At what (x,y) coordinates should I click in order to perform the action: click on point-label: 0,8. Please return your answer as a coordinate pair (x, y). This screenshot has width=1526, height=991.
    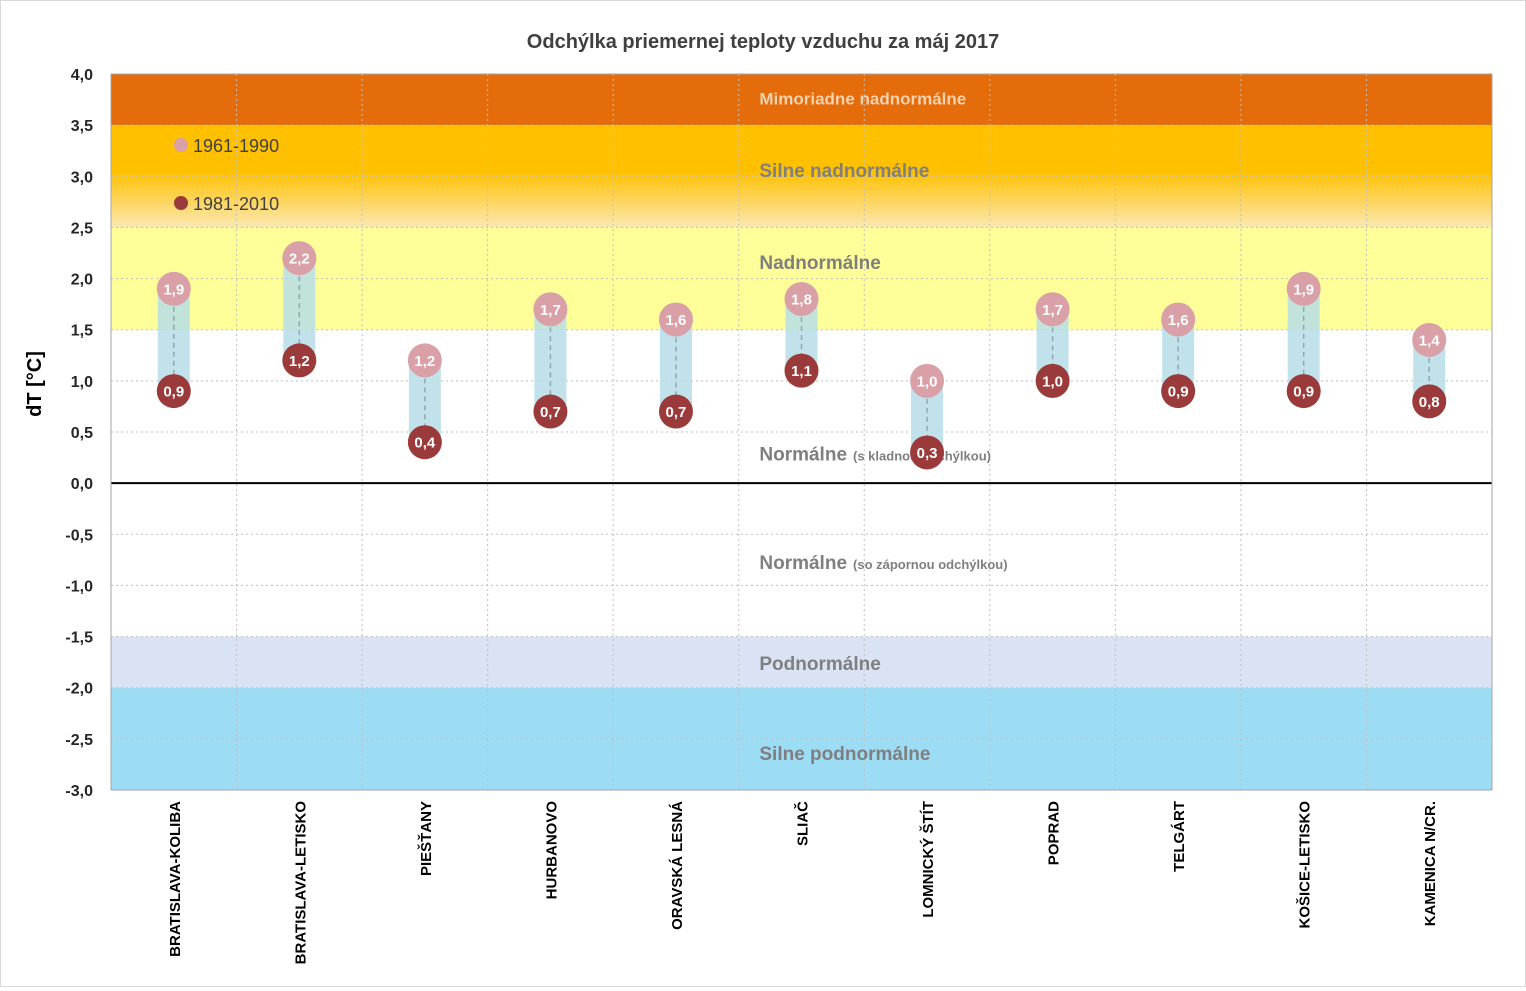
    Looking at the image, I should click on (1429, 402).